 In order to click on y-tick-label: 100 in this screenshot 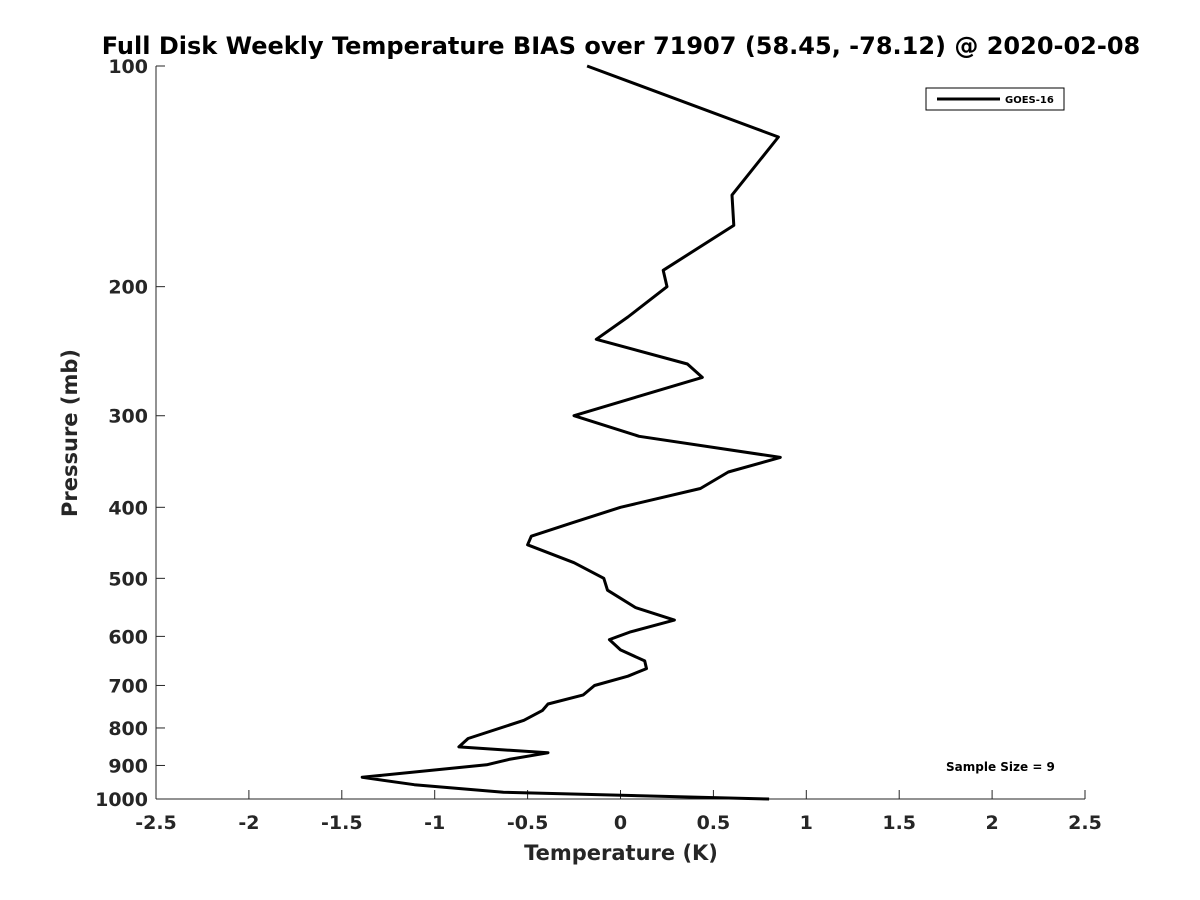, I will do `click(128, 67)`.